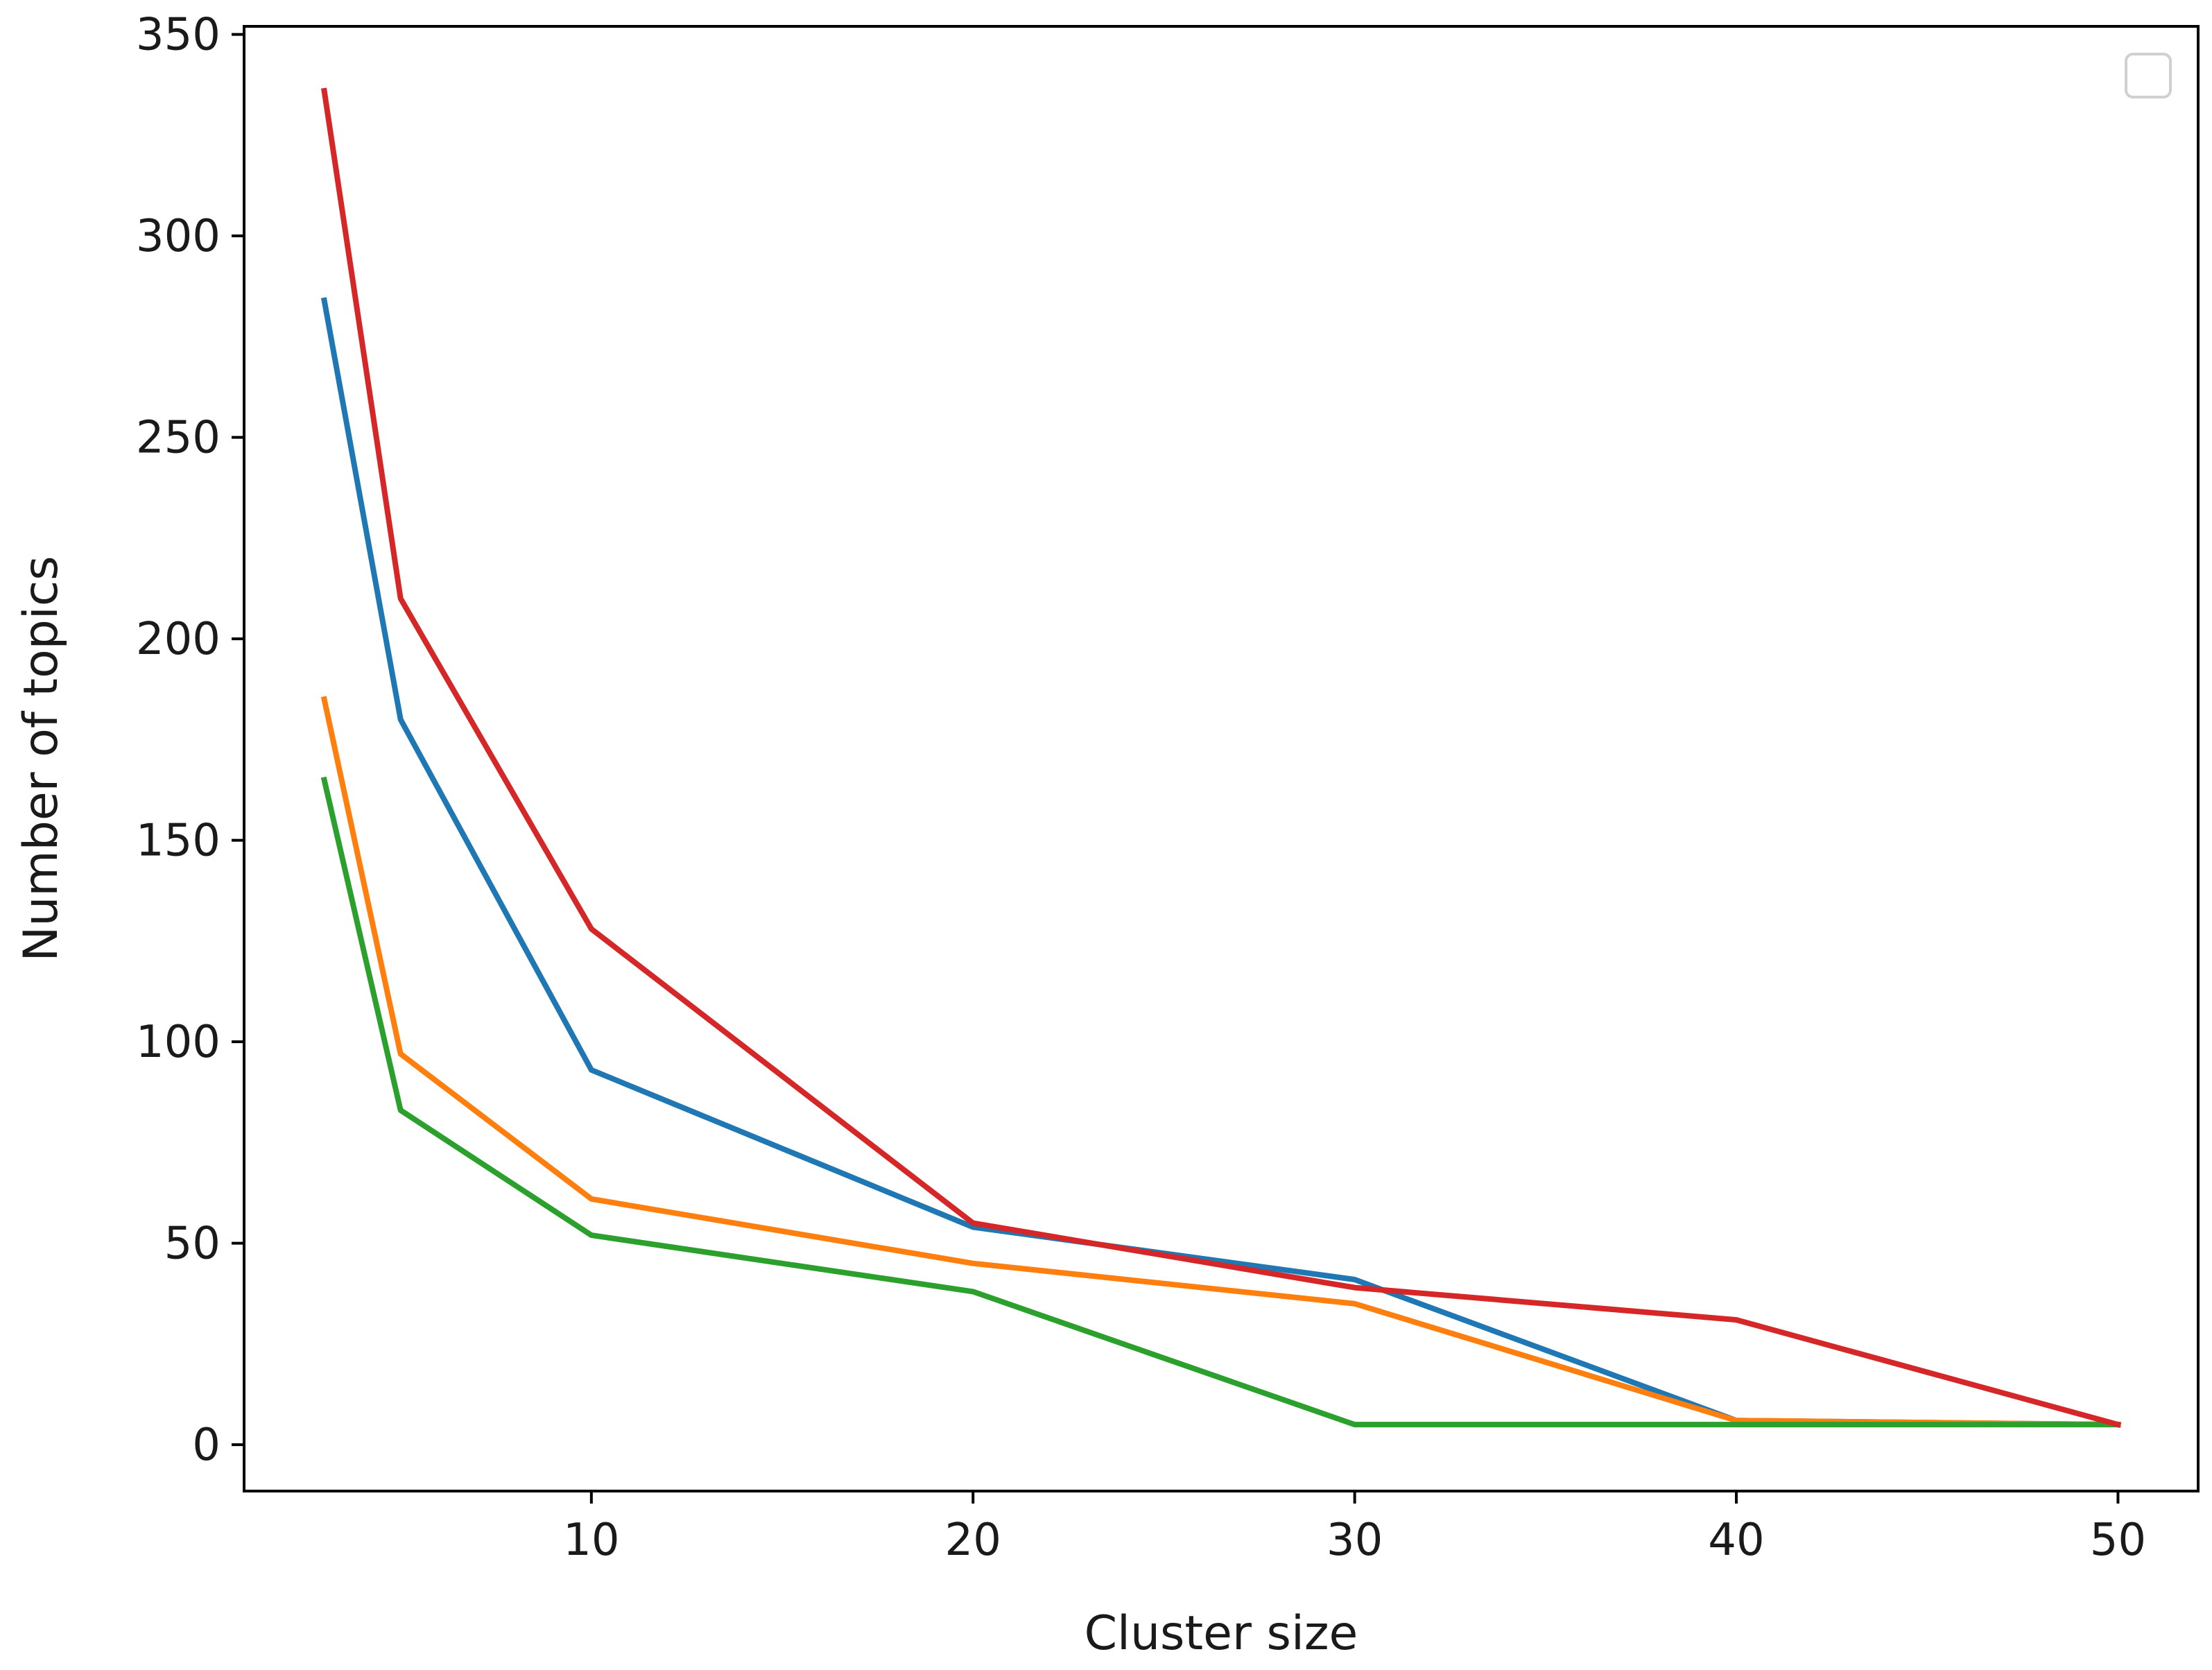  Describe the element at coordinates (973, 1540) in the screenshot. I see `x-tick-label: 20` at that location.